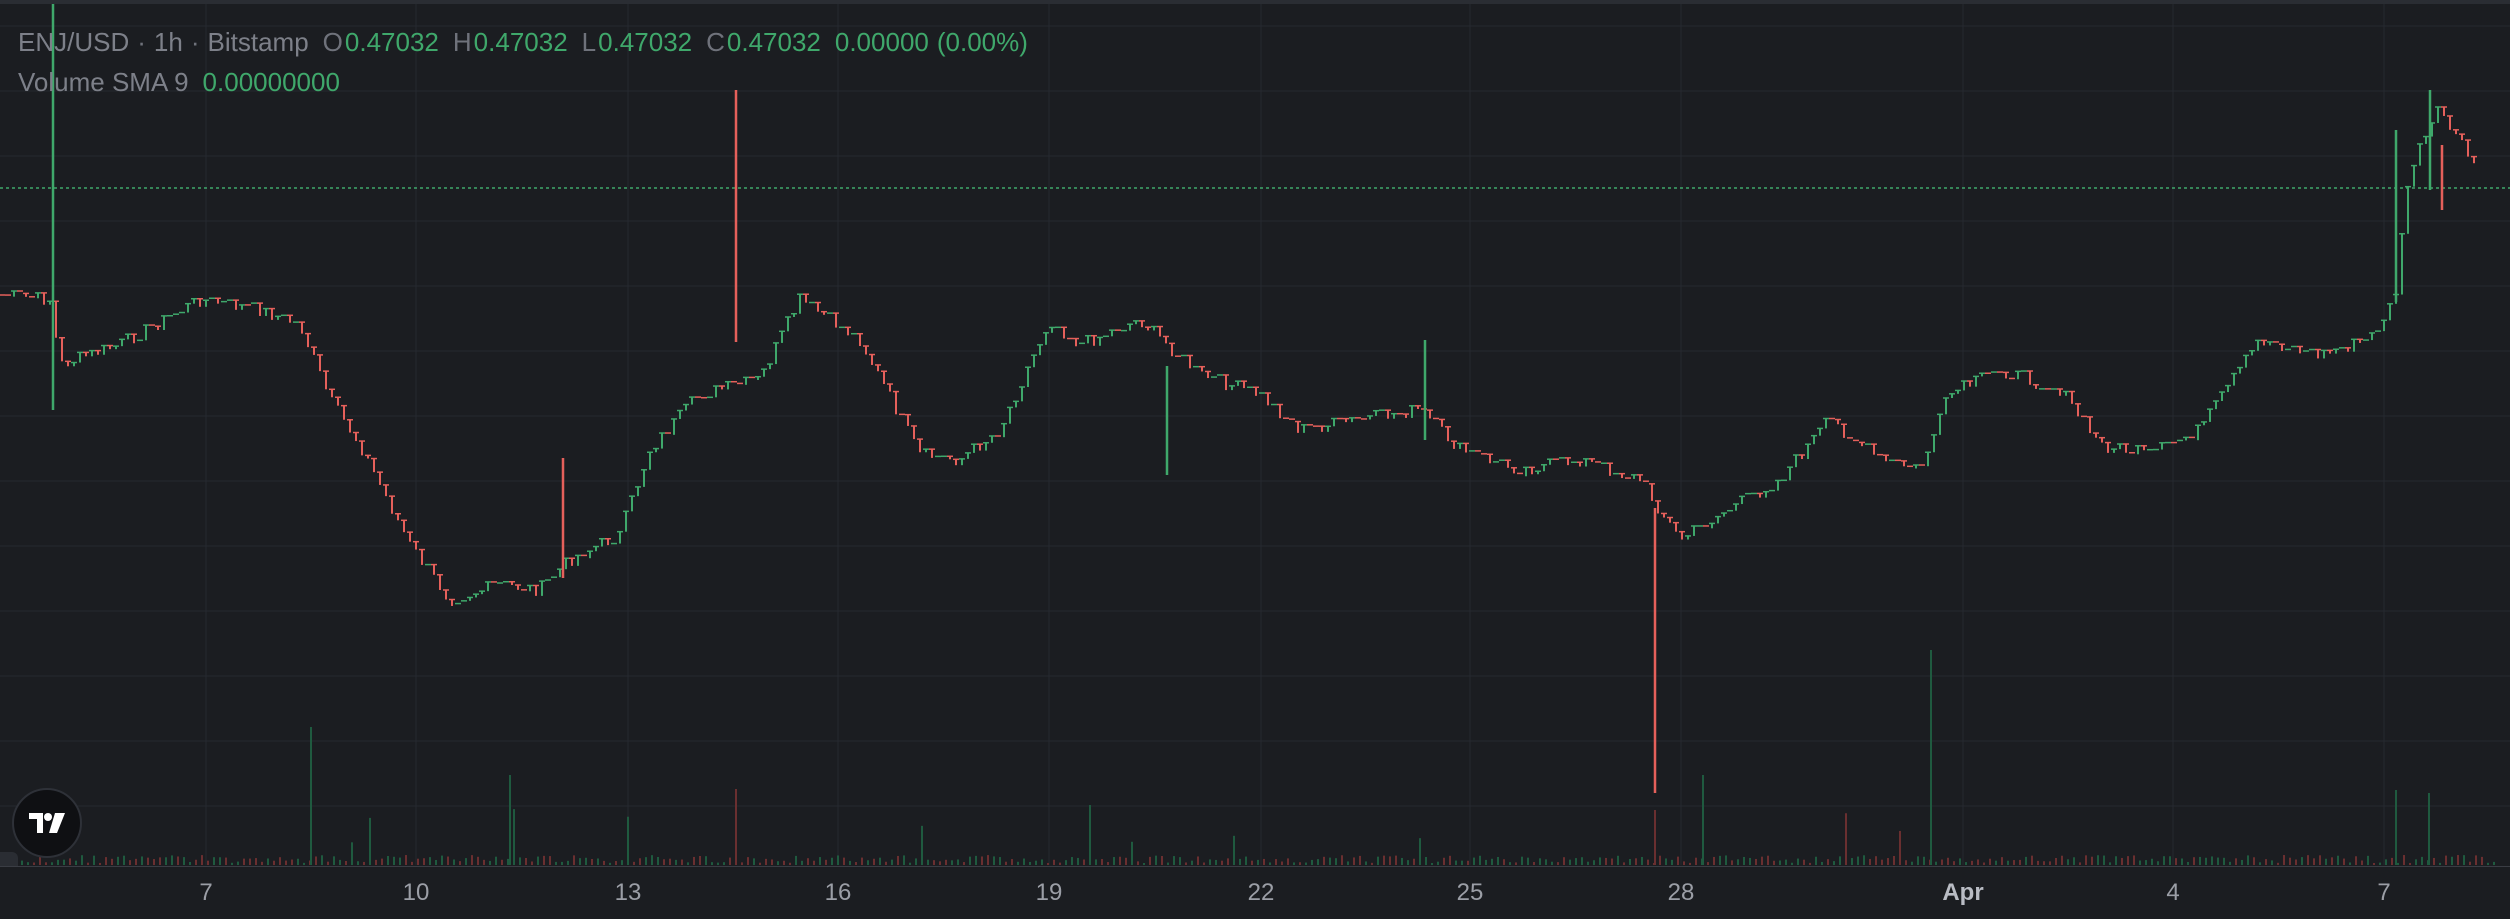 The width and height of the screenshot is (2510, 919). What do you see at coordinates (1470, 892) in the screenshot?
I see `time-axis-label: 25` at bounding box center [1470, 892].